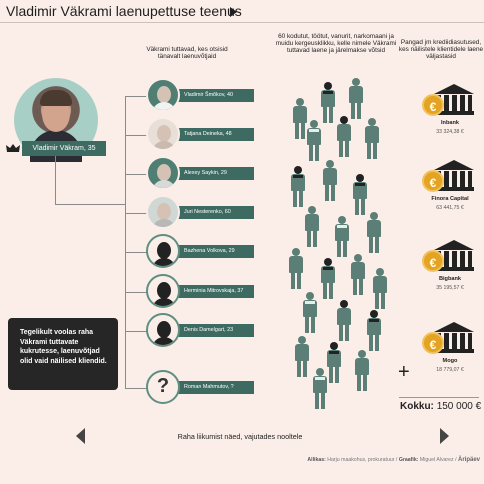 Image resolution: width=484 pixels, height=484 pixels. Describe the element at coordinates (90, 204) in the screenshot. I see `connector-main-horizontal` at that location.